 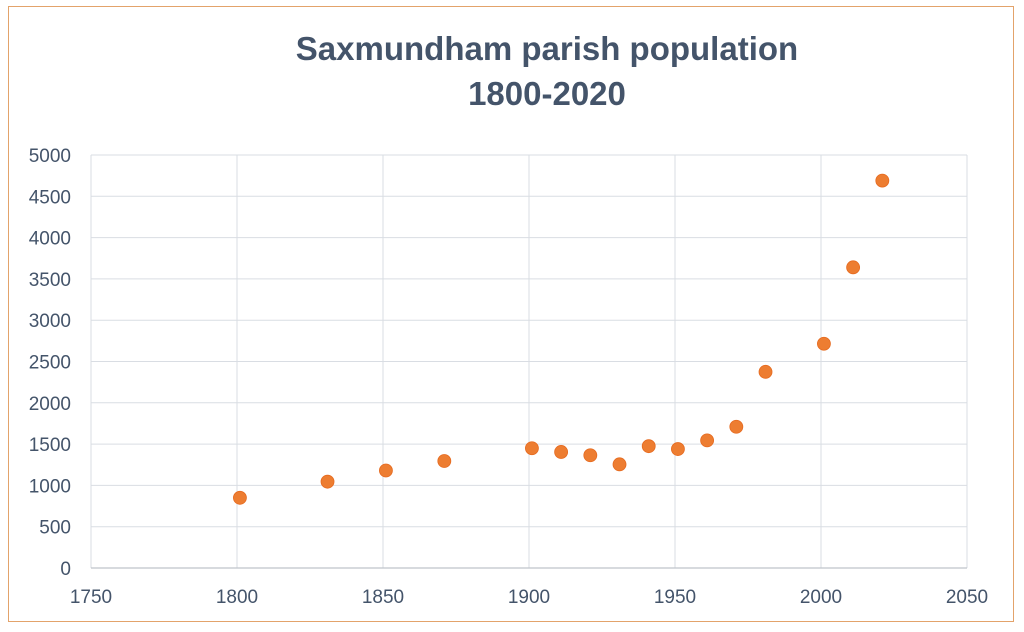 I want to click on y-tick-label: 3500, so click(x=50, y=280).